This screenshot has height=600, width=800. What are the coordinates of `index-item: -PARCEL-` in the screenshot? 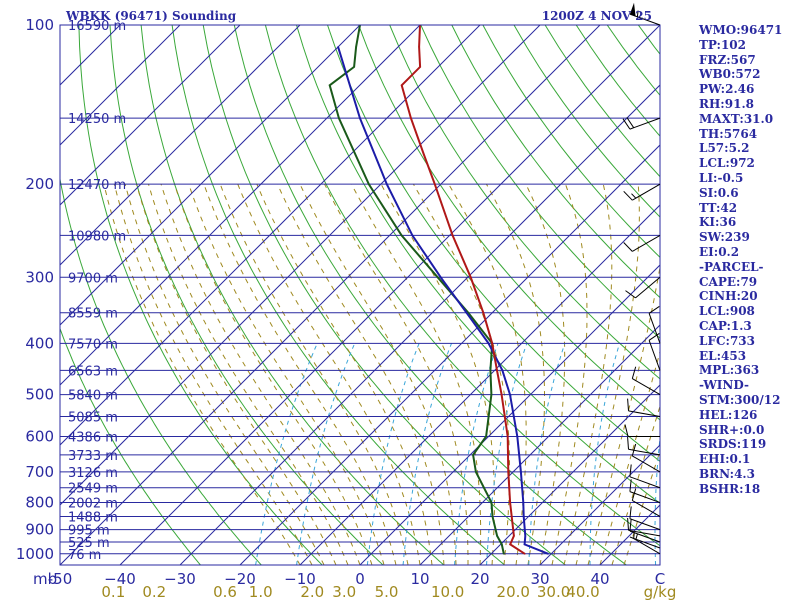 It's located at (731, 266).